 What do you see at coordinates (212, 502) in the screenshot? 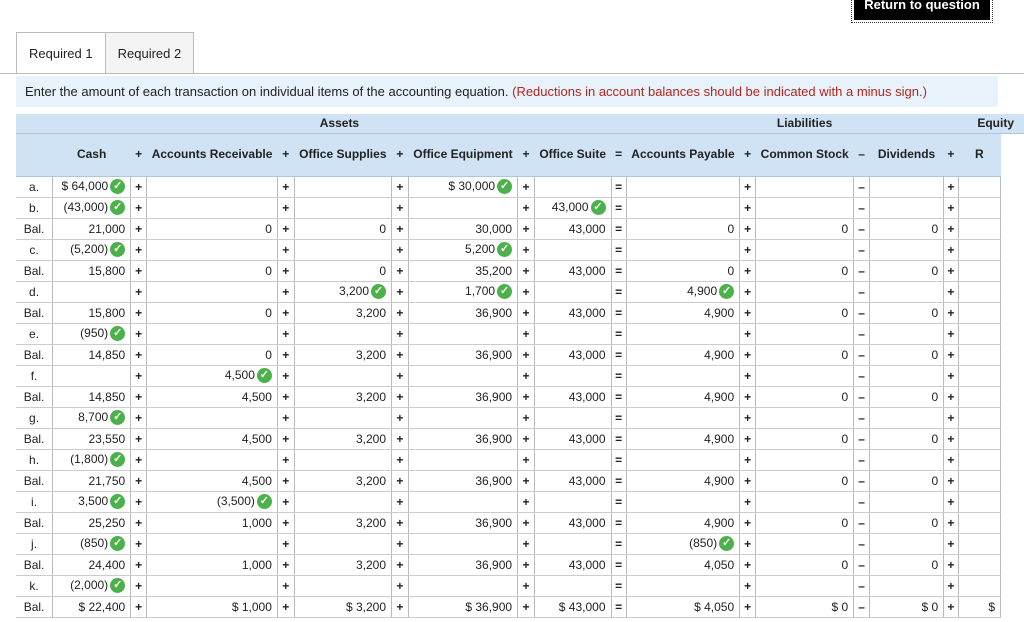
I see `amount-input-accounts-receivable: (3,500) ✓` at bounding box center [212, 502].